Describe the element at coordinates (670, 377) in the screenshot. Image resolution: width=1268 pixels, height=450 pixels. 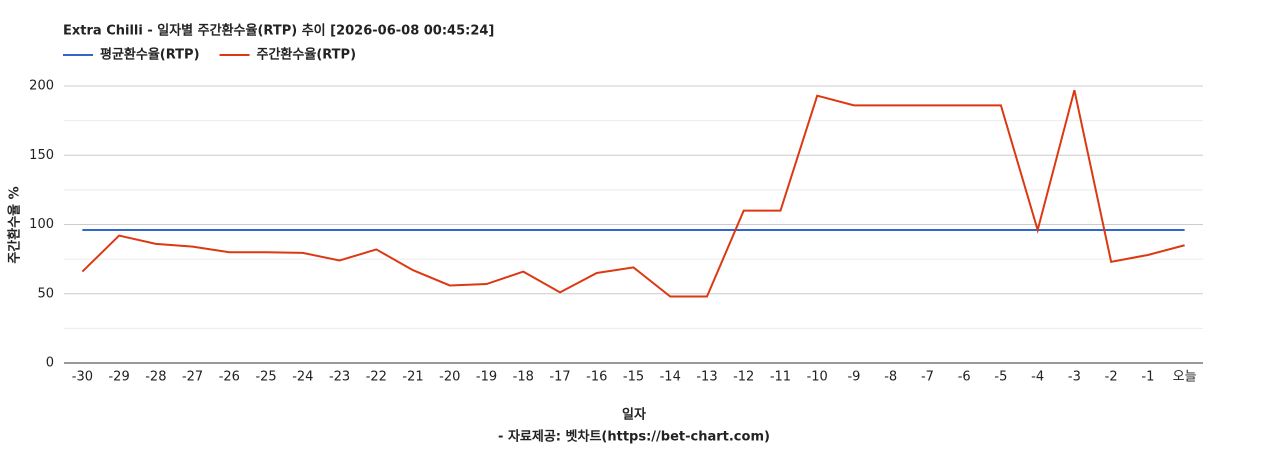
I see `x-tick-label: -14` at that location.